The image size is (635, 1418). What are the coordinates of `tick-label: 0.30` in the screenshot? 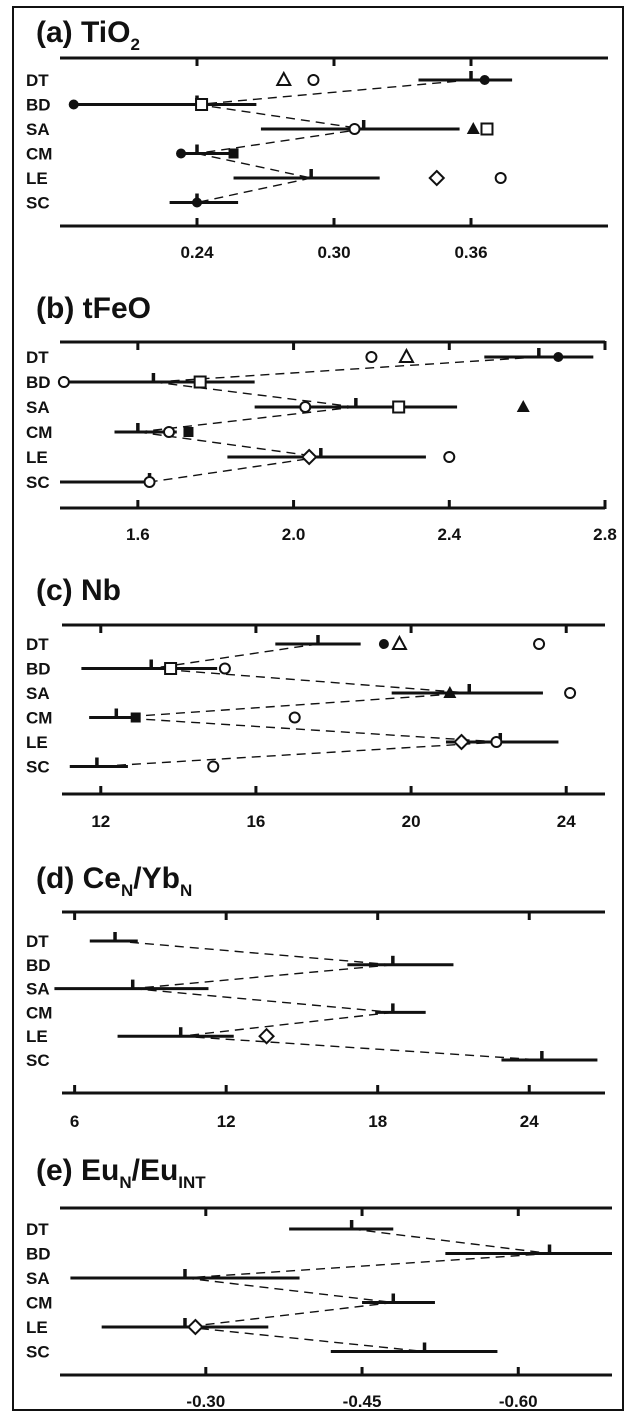 It's located at (333, 252).